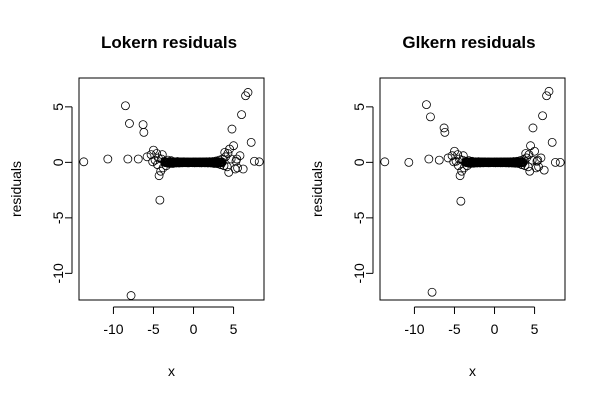 The image size is (600, 400). What do you see at coordinates (468, 42) in the screenshot?
I see `chart-title: Glkern residuals` at bounding box center [468, 42].